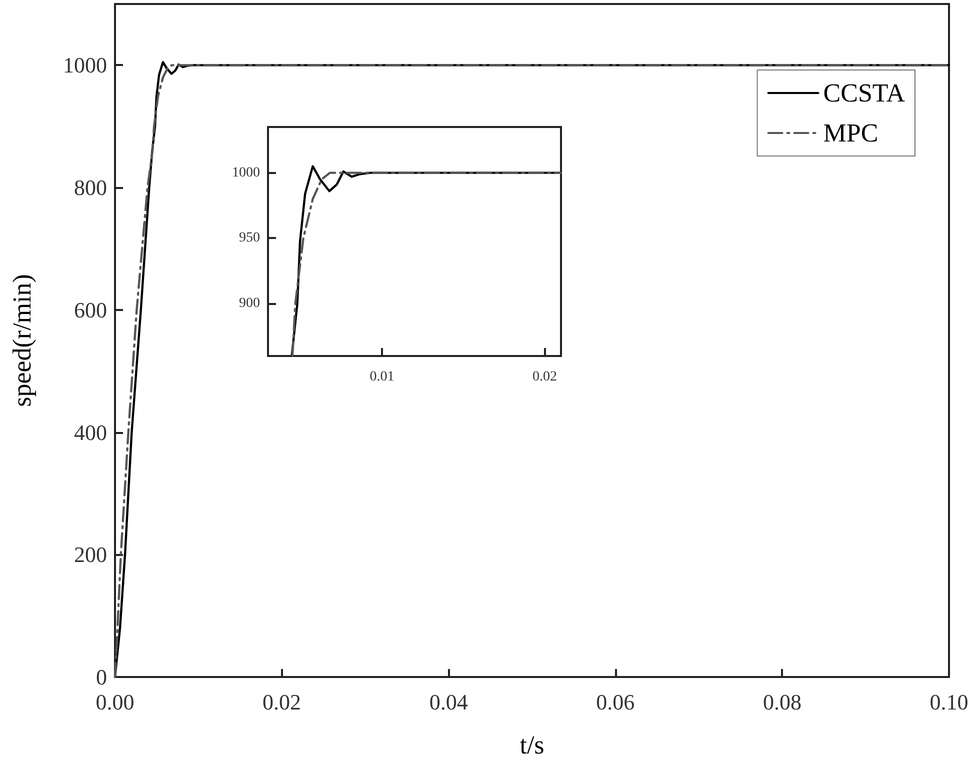  Describe the element at coordinates (864, 93) in the screenshot. I see `legend-label: CCSTA` at that location.